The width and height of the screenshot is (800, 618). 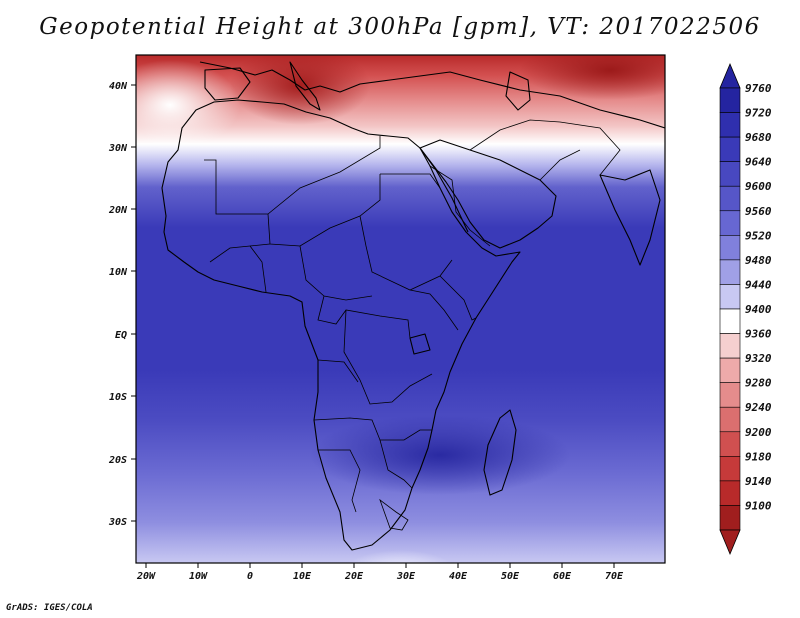 I want to click on italy-outline, so click(x=305, y=86).